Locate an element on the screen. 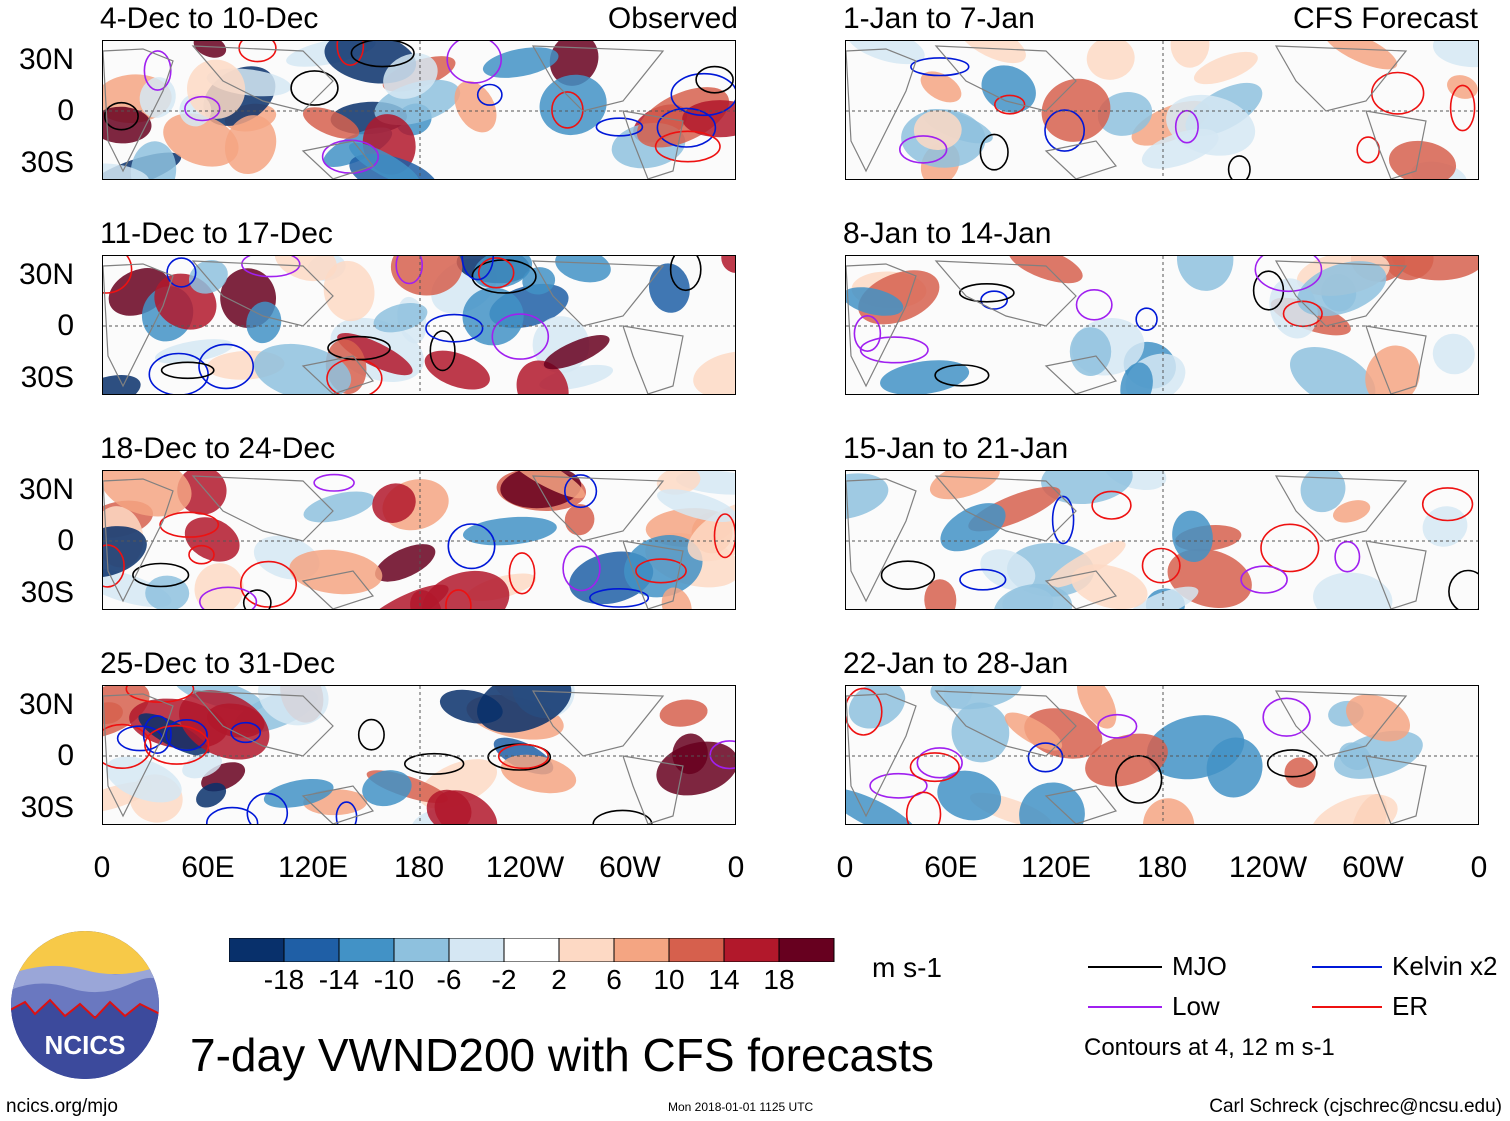 The image size is (1510, 1121). panel-title: 8-Jan to 14-Jan is located at coordinates (947, 233).